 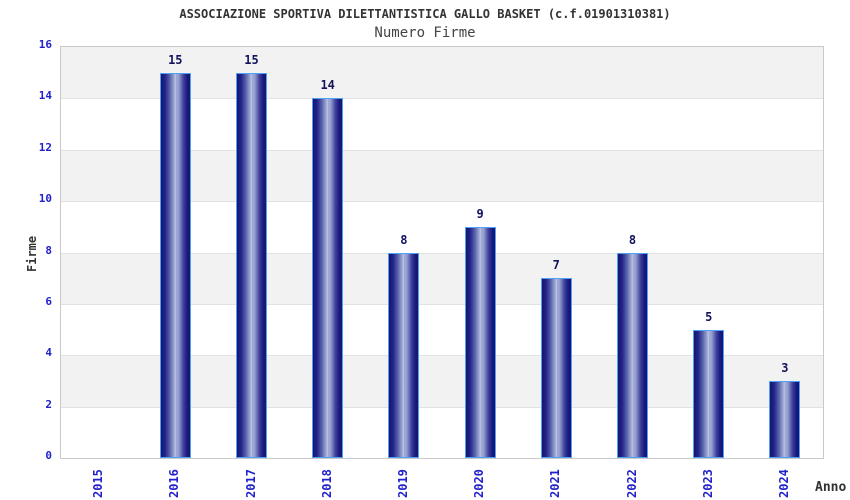 What do you see at coordinates (48, 353) in the screenshot?
I see `y-tick-label: 4` at bounding box center [48, 353].